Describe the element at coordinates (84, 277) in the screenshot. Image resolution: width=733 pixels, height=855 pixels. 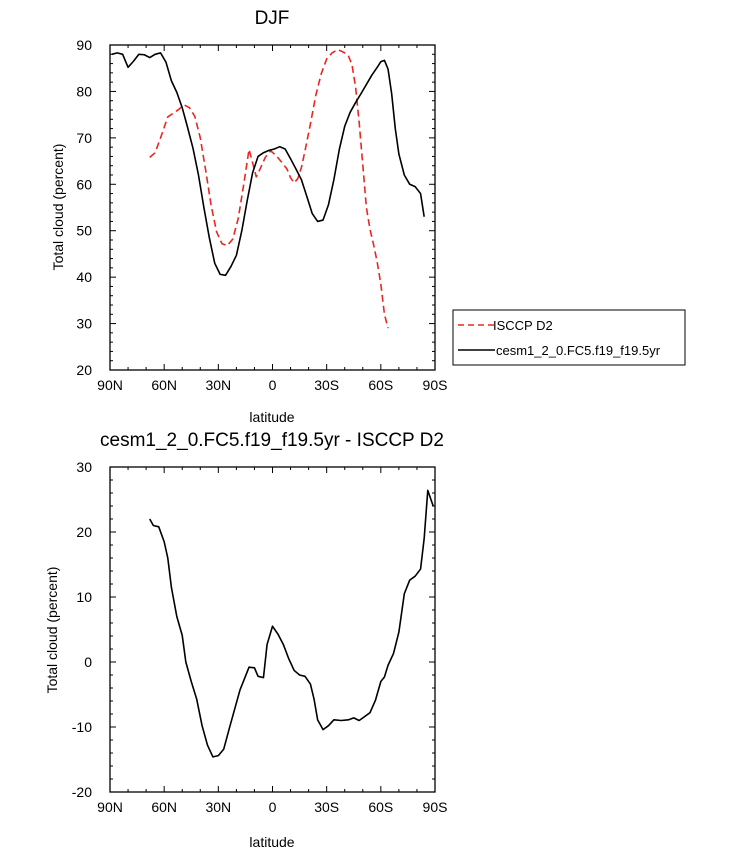
I see `y-tick-label: 40` at that location.